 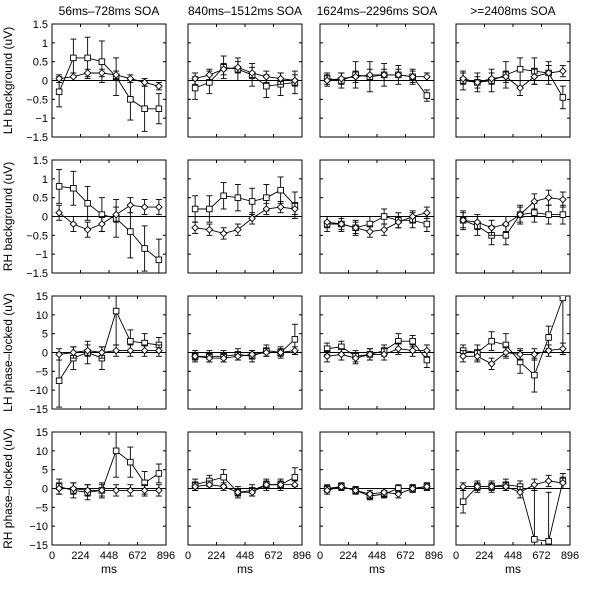 What do you see at coordinates (37, 274) in the screenshot?
I see `y-tick-label: −1.5` at bounding box center [37, 274].